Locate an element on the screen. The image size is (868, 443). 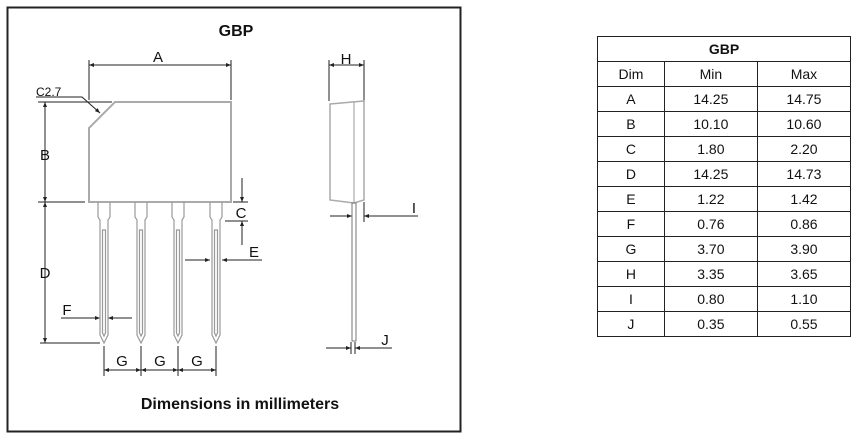
cell-max: 0.55 is located at coordinates (804, 324).